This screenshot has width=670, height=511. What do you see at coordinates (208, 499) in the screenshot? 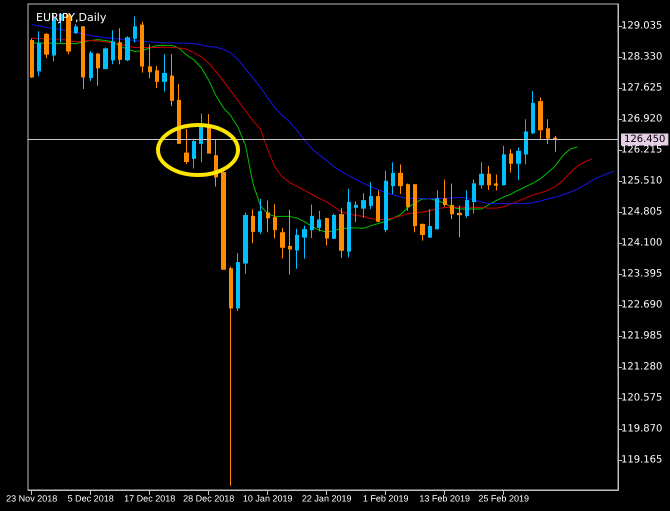
I see `x-tick-label: 28 Dec 2018` at bounding box center [208, 499].